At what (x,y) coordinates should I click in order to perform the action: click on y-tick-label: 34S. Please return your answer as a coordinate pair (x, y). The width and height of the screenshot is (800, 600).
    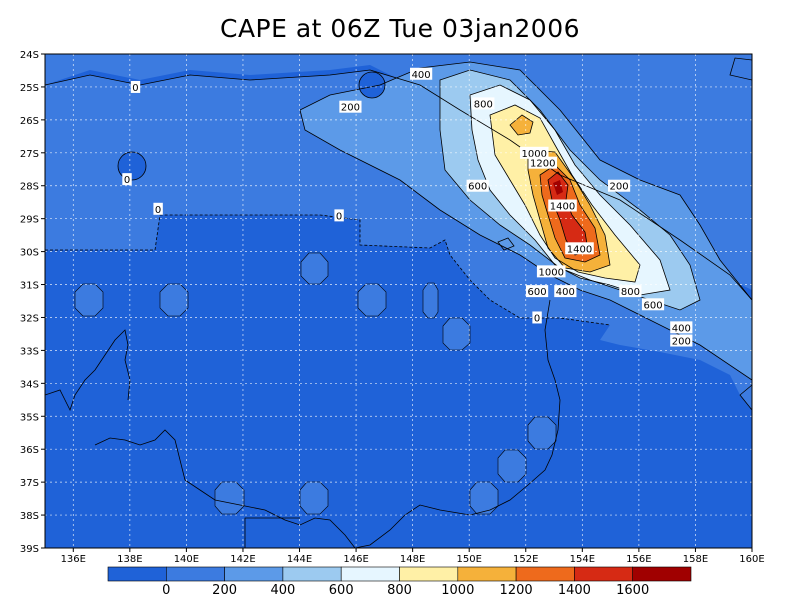
    Looking at the image, I should click on (29, 384).